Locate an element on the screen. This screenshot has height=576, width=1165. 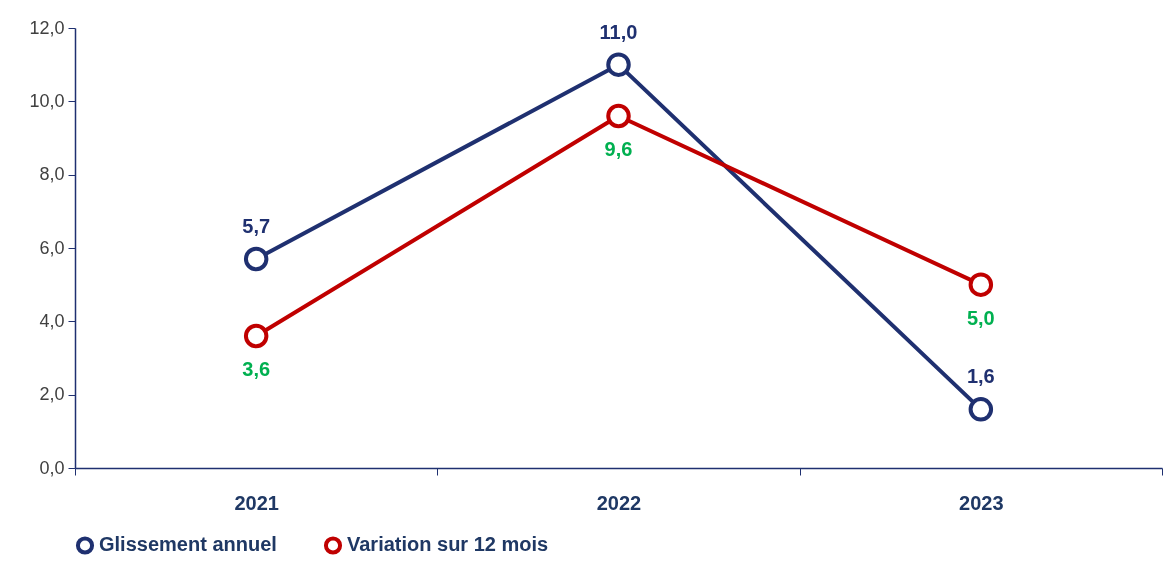
y-tick-label: 10,0 is located at coordinates (47, 100).